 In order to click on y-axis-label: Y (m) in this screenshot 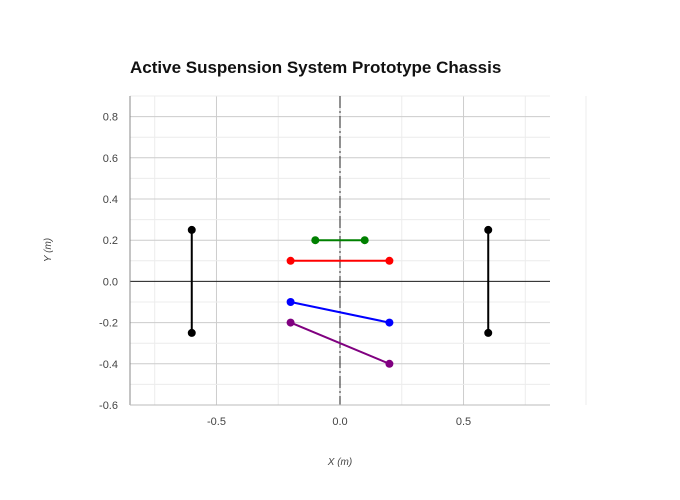, I will do `click(48, 250)`.